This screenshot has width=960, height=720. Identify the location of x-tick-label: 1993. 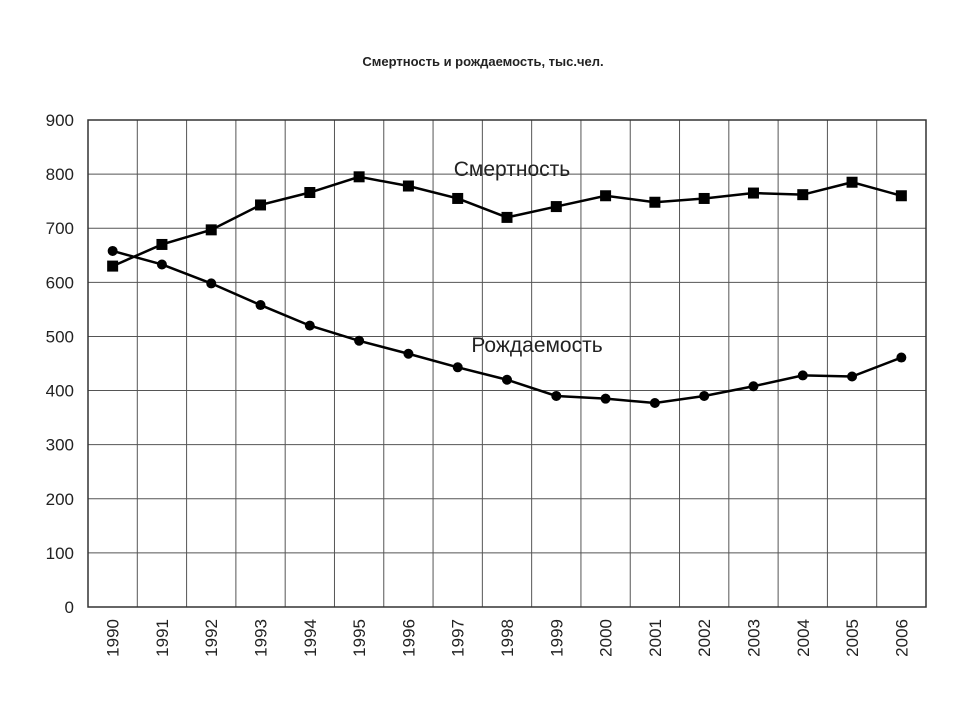
(261, 638).